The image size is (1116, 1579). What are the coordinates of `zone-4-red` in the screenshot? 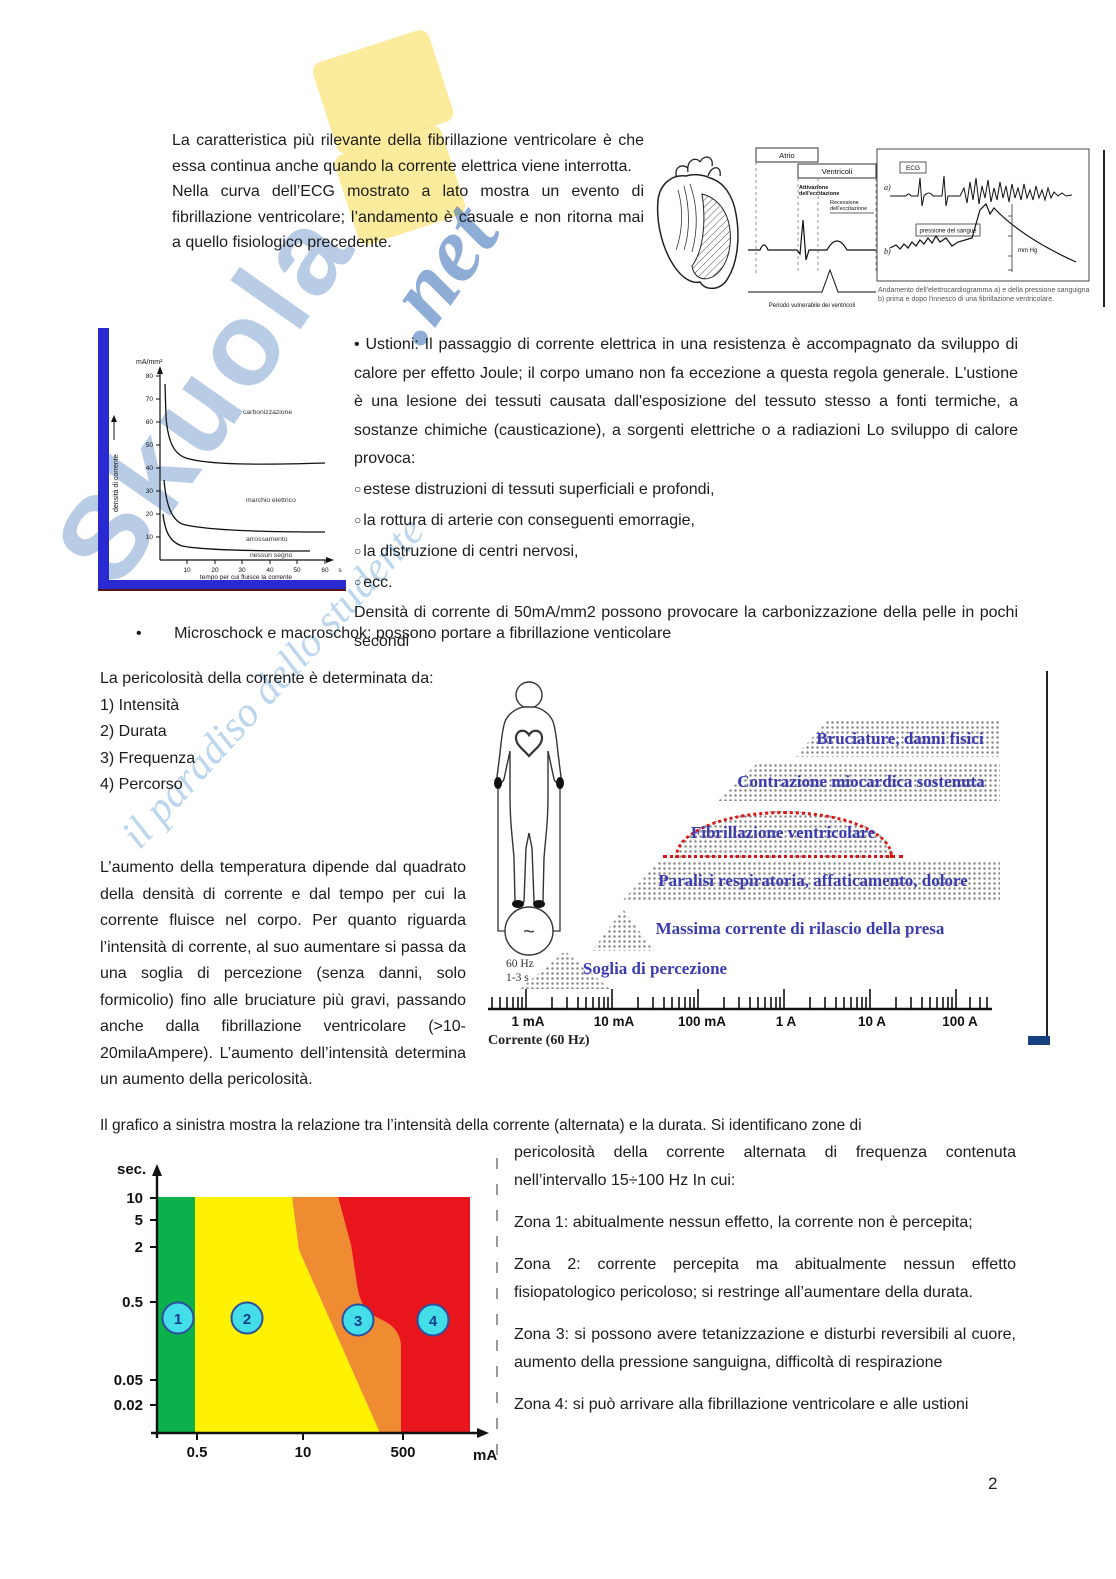 It's located at (404, 1315).